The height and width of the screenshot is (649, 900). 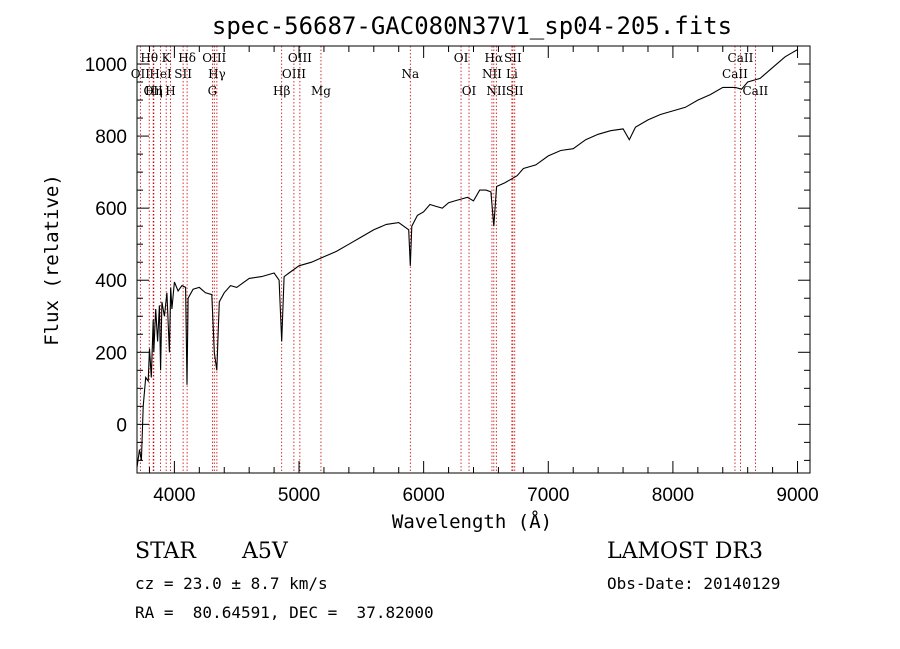 I want to click on coordinates: RA = 80.64591, DEC = 37.82000, so click(x=284, y=612).